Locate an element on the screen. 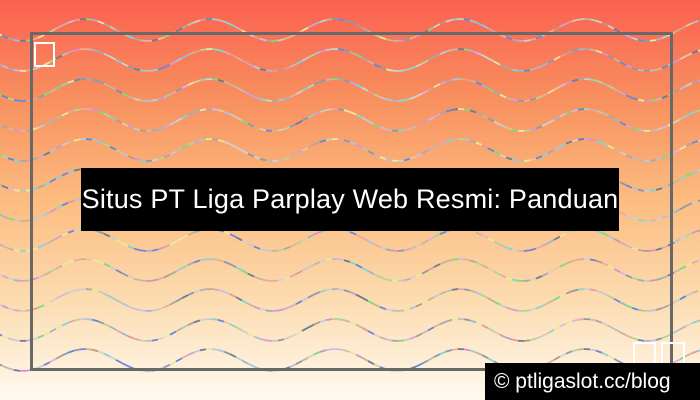 Image resolution: width=700 pixels, height=400 pixels. title-bar: Situs PT Liga Parplay Web Resmi: Panduan is located at coordinates (350, 199).